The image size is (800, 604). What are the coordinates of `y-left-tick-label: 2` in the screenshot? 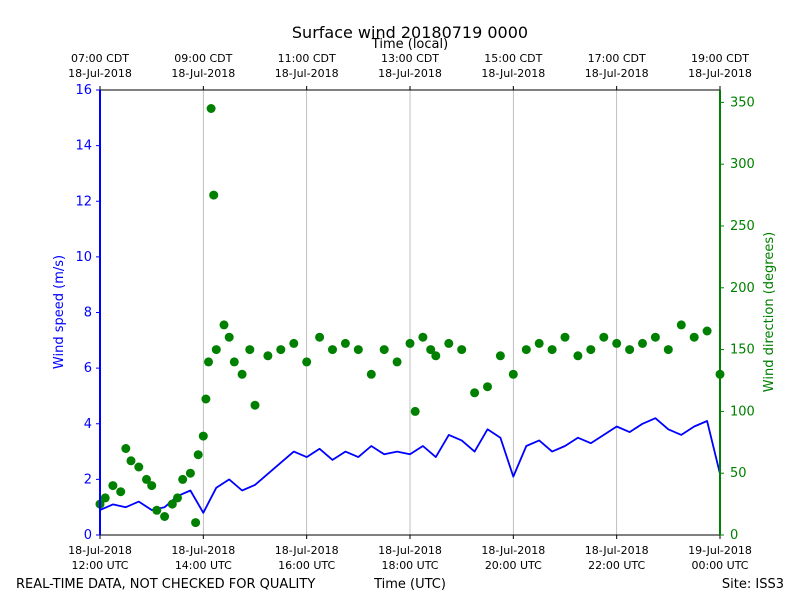 It's located at (88, 479).